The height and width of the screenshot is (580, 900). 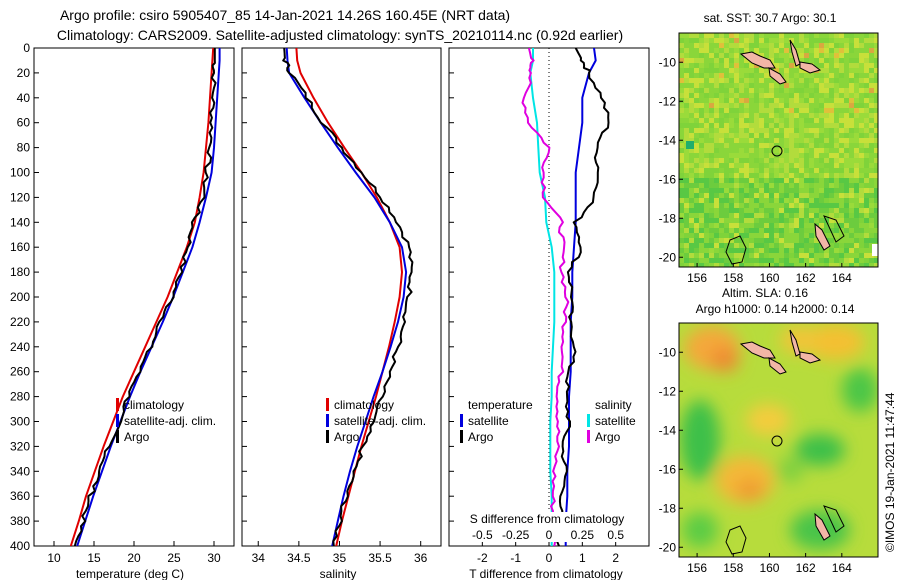 What do you see at coordinates (542, 297) in the screenshot?
I see `series-salinity-satellite` at bounding box center [542, 297].